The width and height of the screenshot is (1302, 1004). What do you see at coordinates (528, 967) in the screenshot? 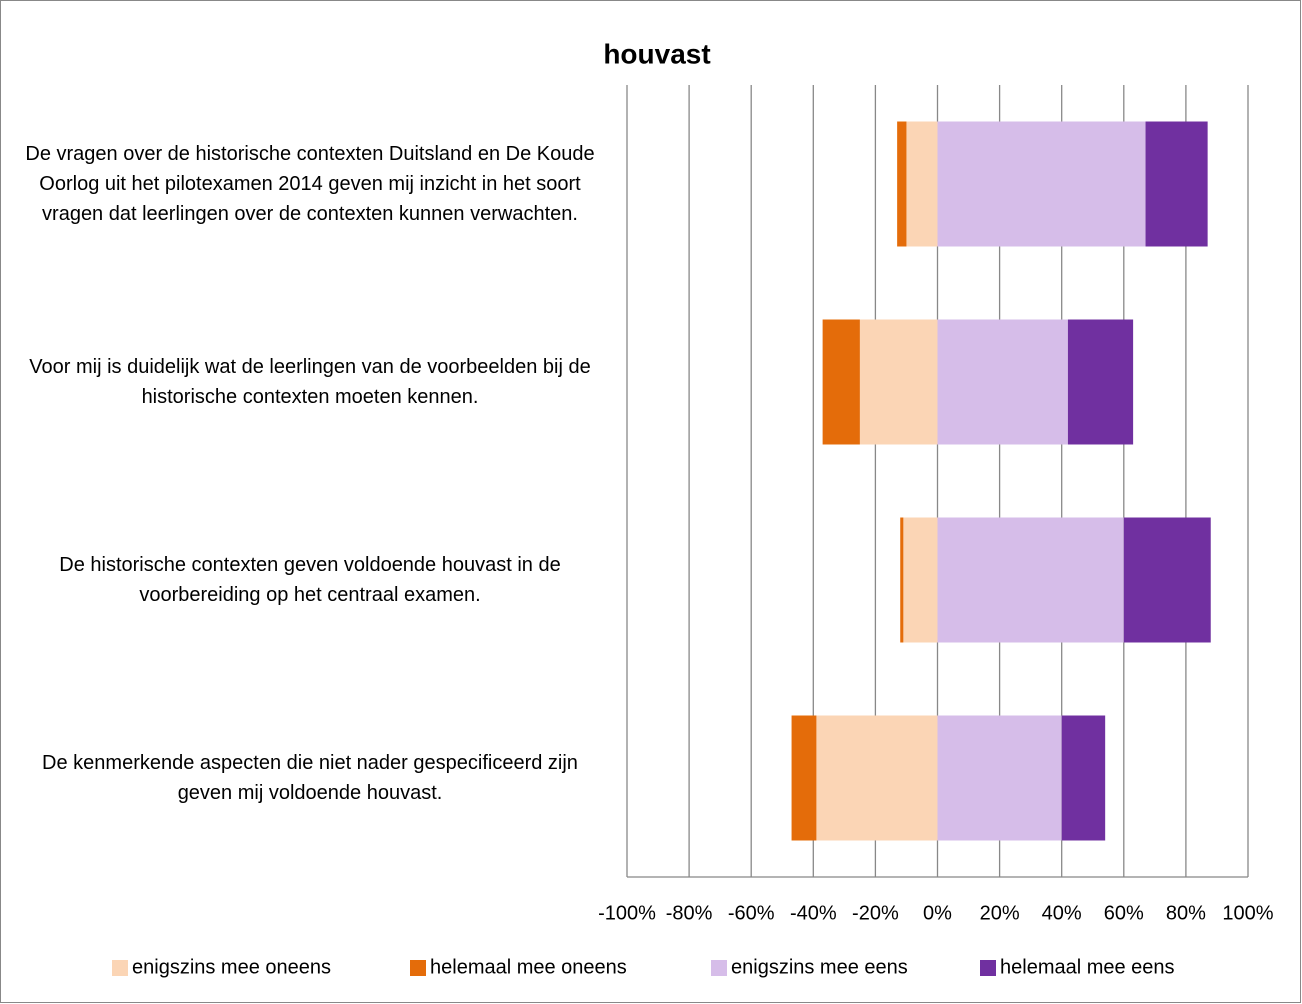
I see `legend-label: helemaal mee oneens` at bounding box center [528, 967].